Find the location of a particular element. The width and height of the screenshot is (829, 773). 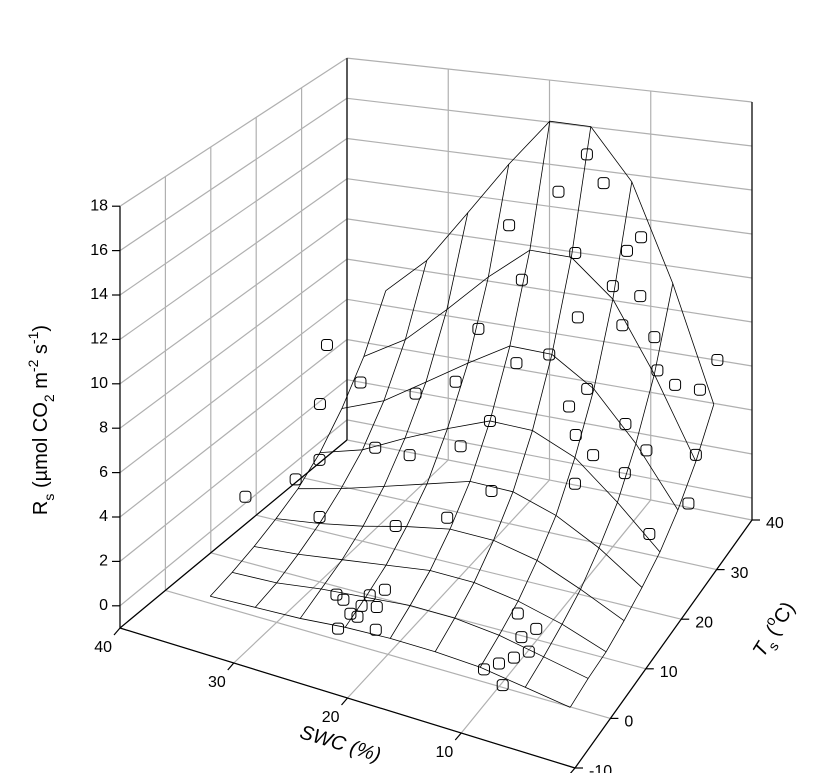

label-part: m is located at coordinates (41, 383).